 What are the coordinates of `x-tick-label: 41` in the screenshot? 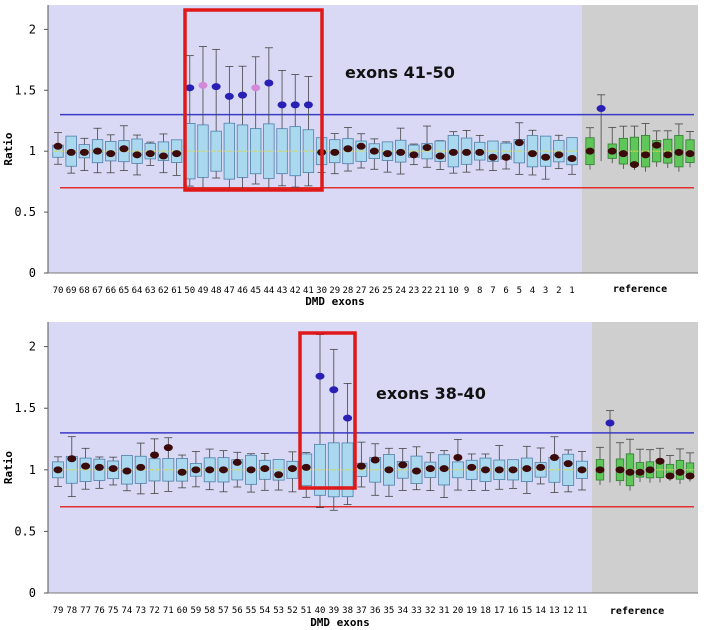 It's located at (308, 291).